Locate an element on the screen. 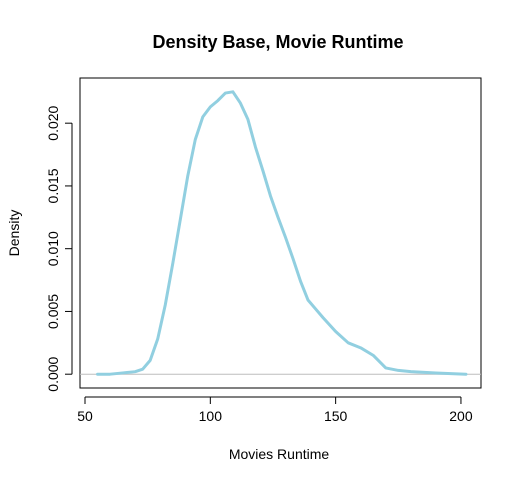  y-axis-label: Density is located at coordinates (14, 233).